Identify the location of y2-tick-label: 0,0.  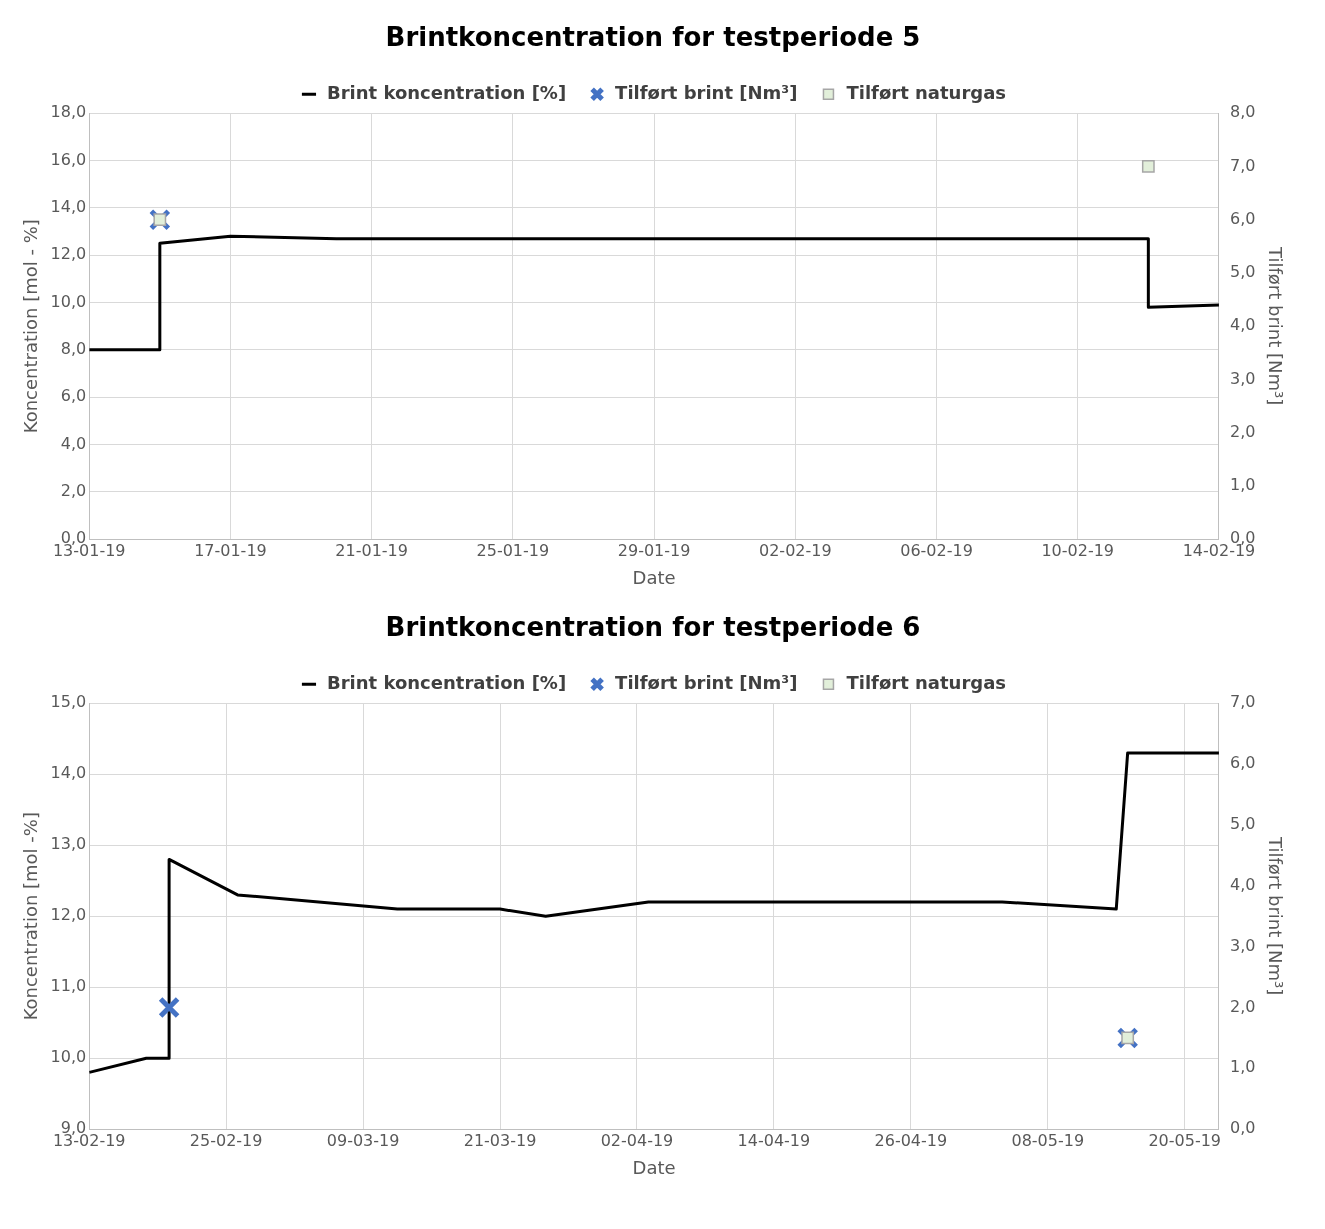
(1242, 1128).